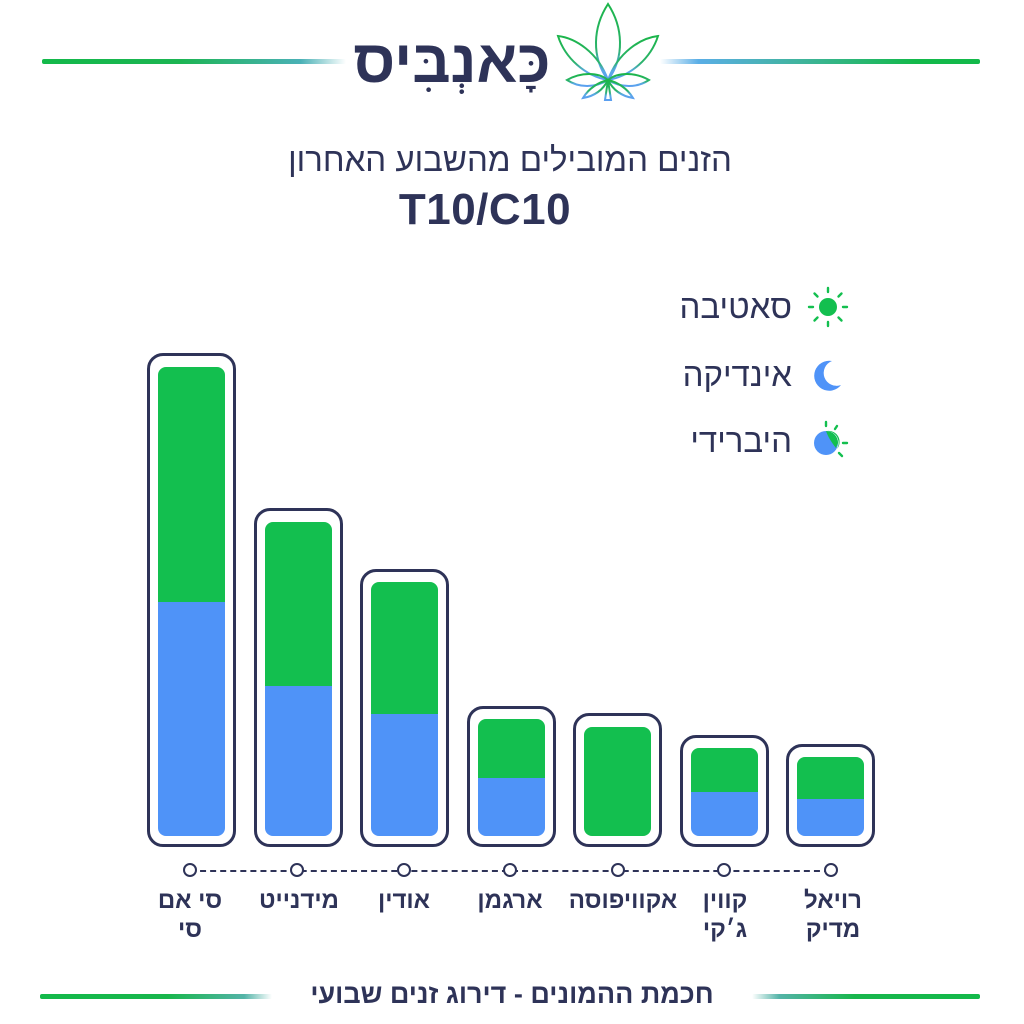 The image size is (1024, 1024). What do you see at coordinates (404, 648) in the screenshot?
I see `bar-3-sativa-segment` at bounding box center [404, 648].